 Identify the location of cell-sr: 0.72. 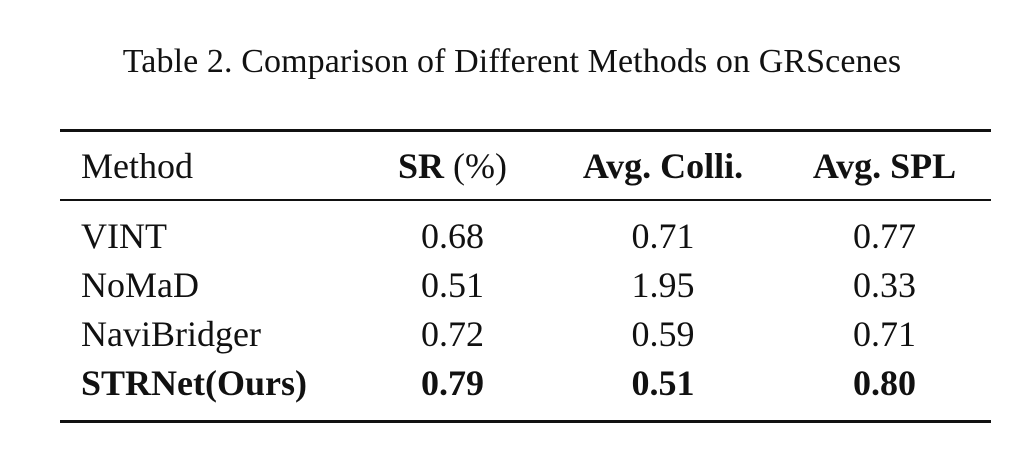
(452, 334).